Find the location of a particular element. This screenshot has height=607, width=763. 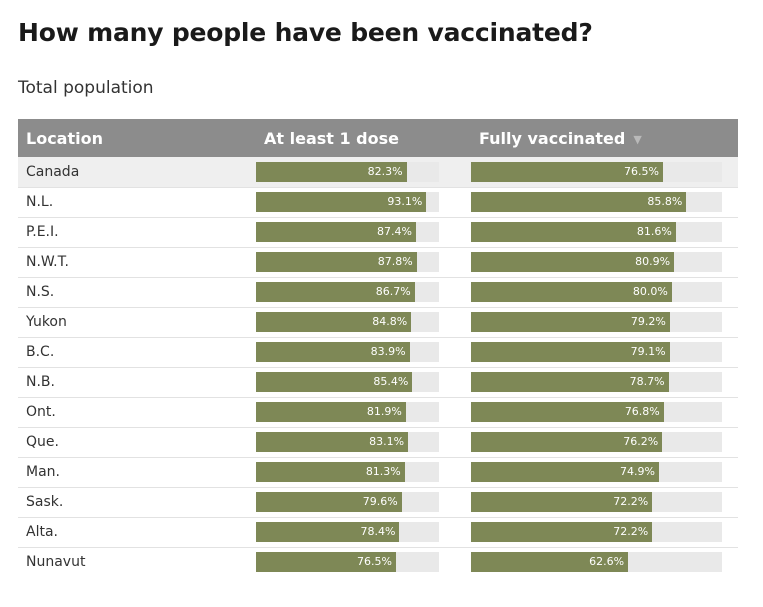

table-row: Canada 82.3% 76.5% is located at coordinates (378, 172).